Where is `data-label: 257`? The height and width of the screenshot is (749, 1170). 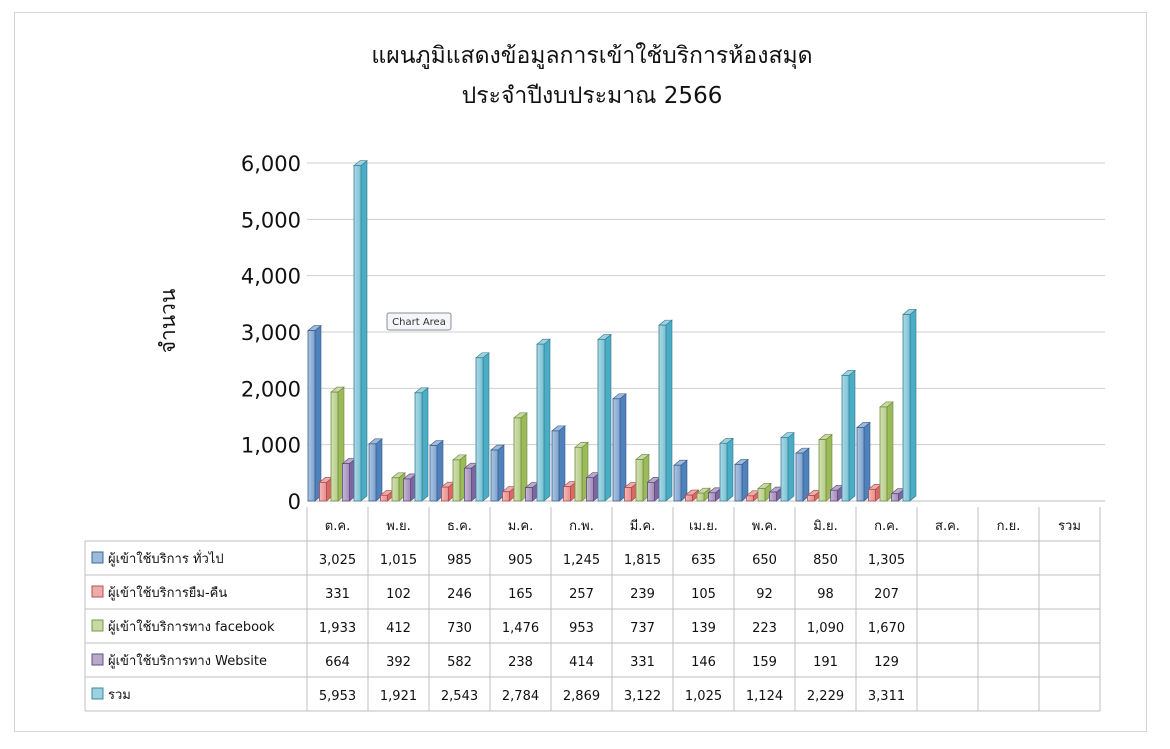 data-label: 257 is located at coordinates (581, 594).